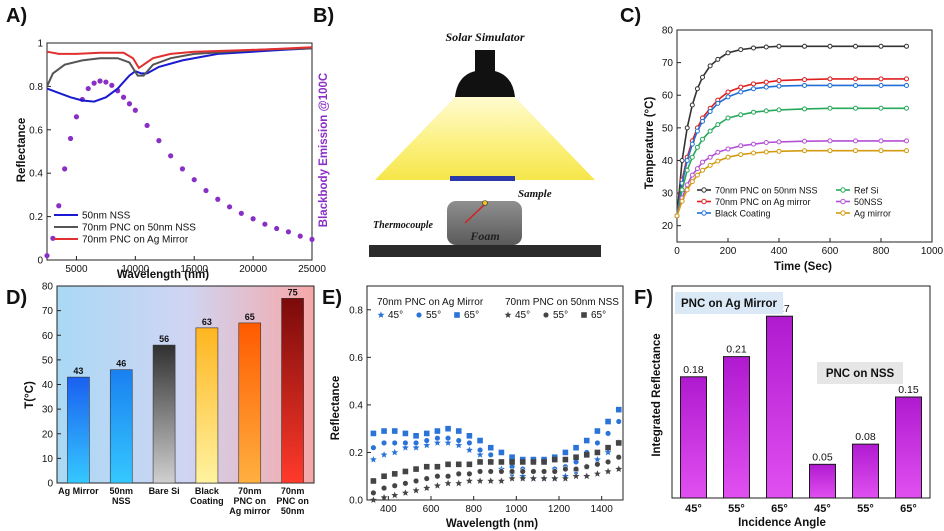 This screenshot has height=531, width=944. I want to click on panel-e-legend-marker, so click(584, 315).